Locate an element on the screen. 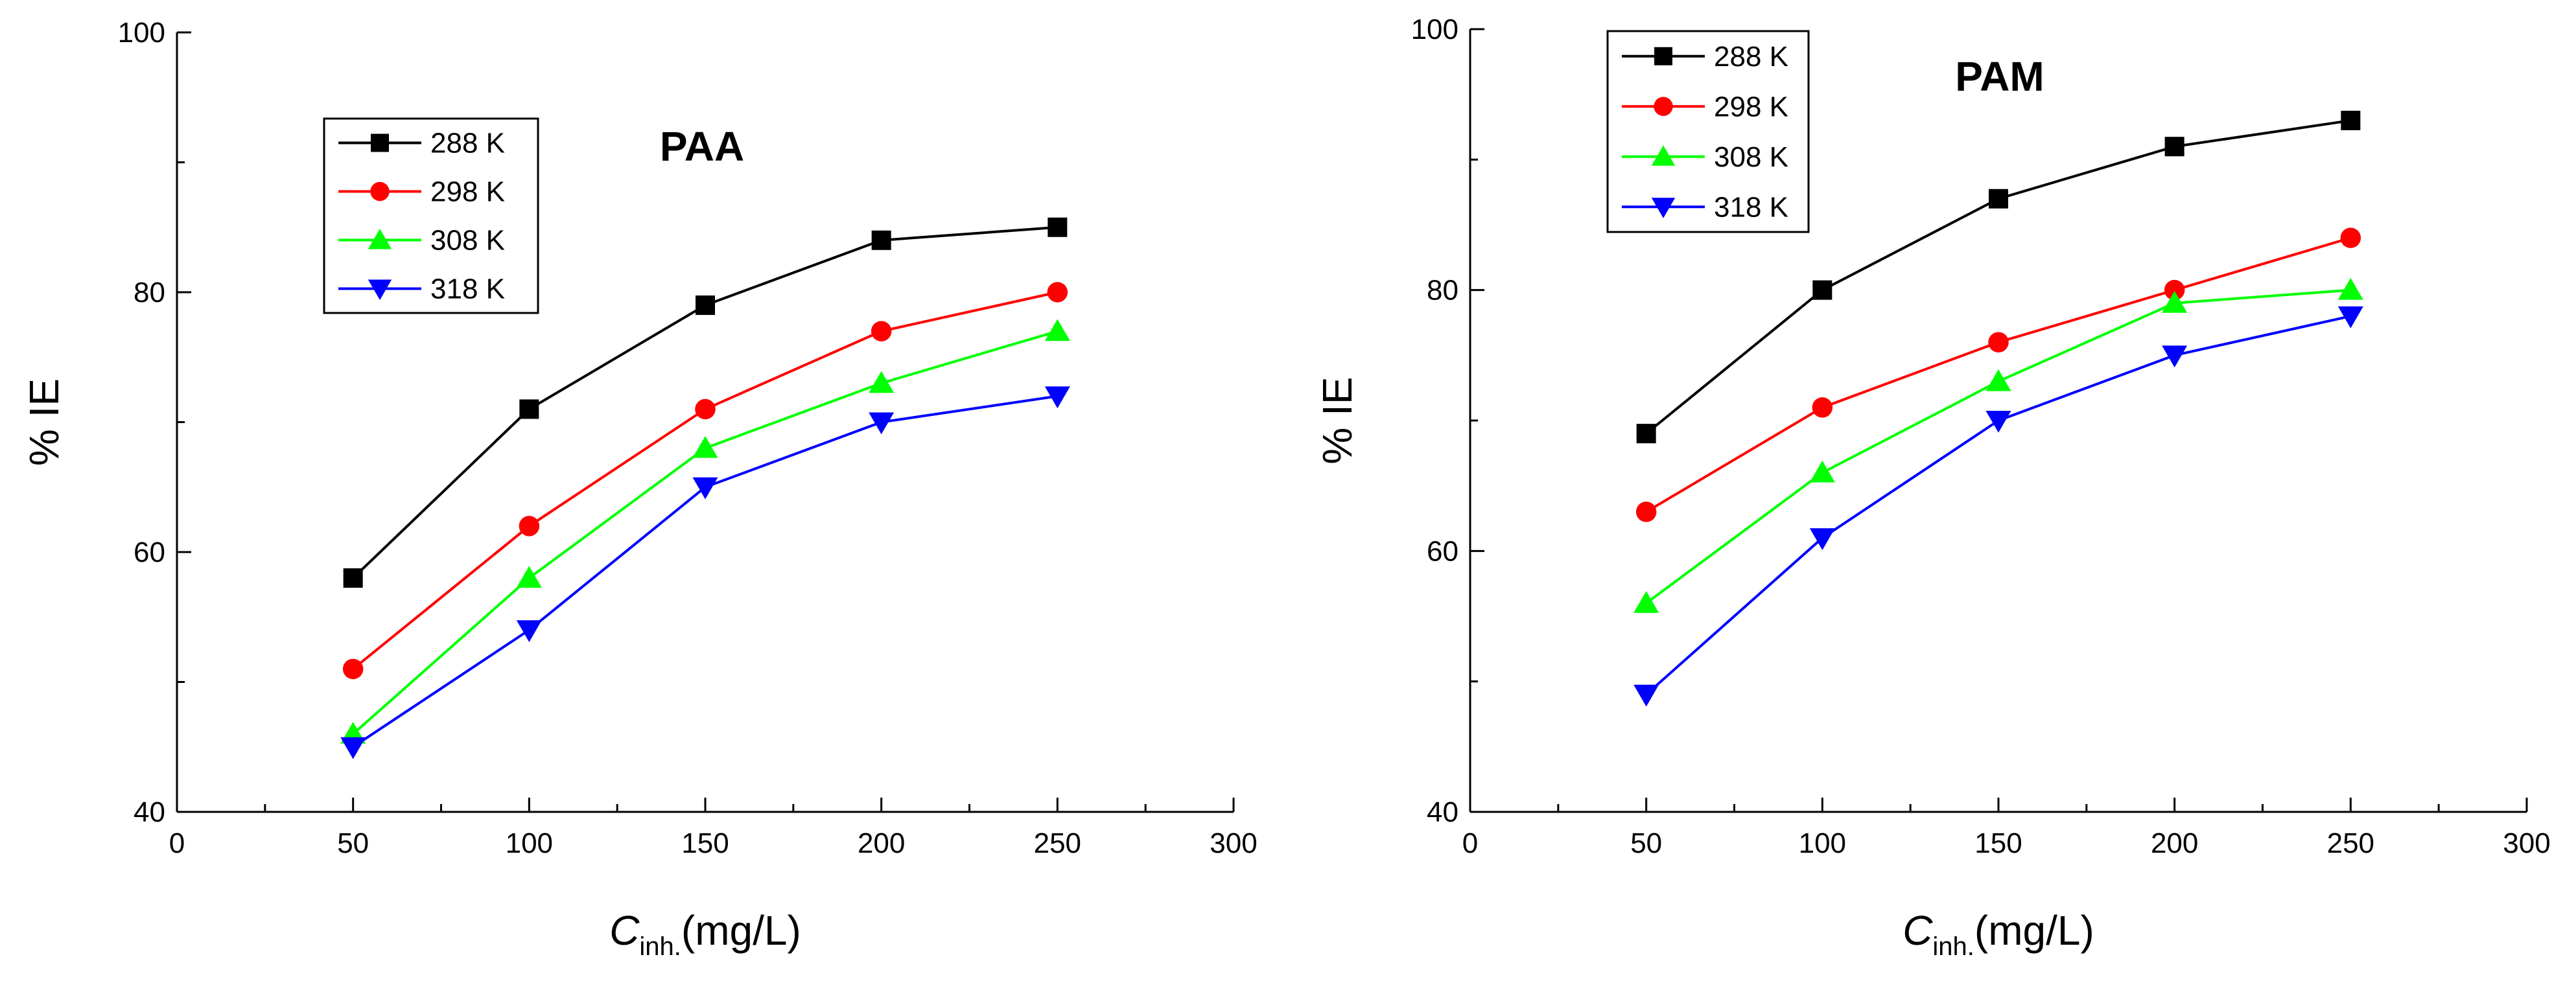  chart-title: PAA is located at coordinates (702, 146).